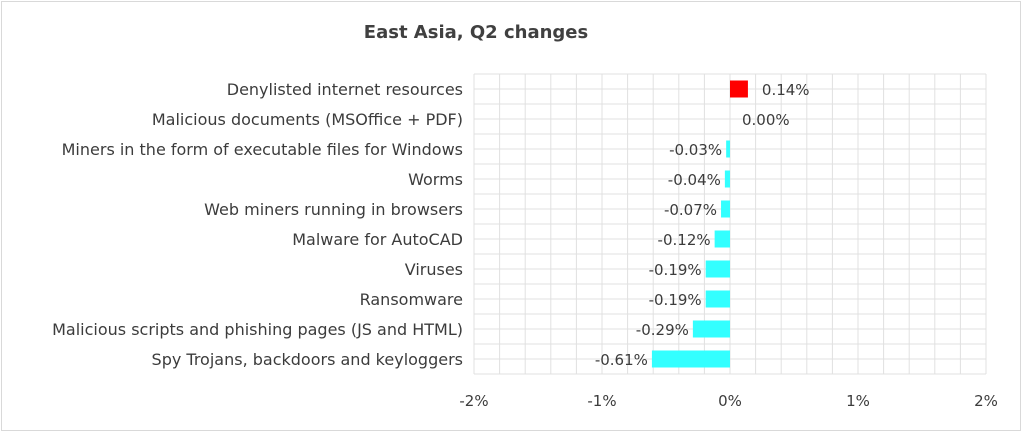 The width and height of the screenshot is (1024, 434). I want to click on data-label: 0.14%, so click(786, 90).